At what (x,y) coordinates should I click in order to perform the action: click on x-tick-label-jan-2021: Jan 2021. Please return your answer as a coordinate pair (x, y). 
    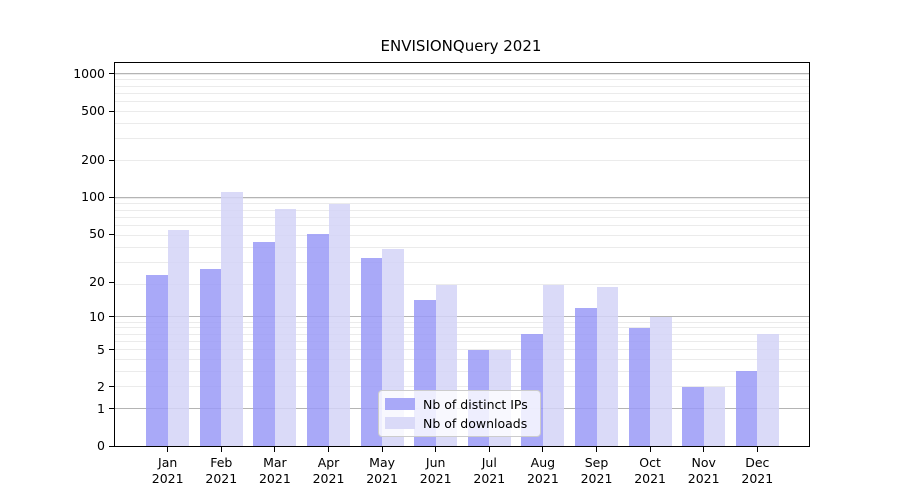
    Looking at the image, I should click on (167, 470).